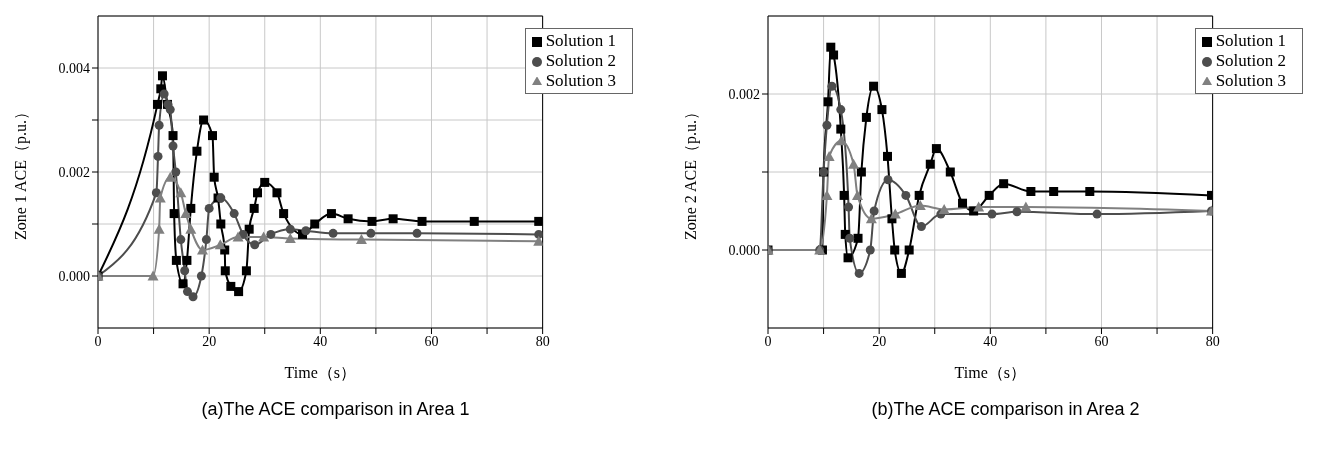 This screenshot has height=449, width=1341. What do you see at coordinates (1005, 409) in the screenshot?
I see `text: (b)The ACE comparison in Area 2` at bounding box center [1005, 409].